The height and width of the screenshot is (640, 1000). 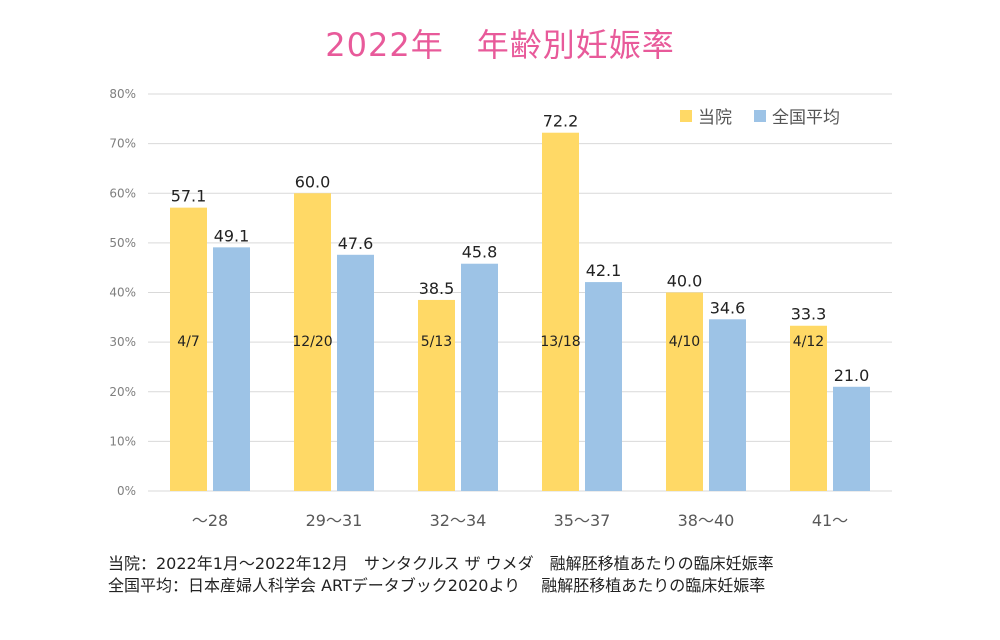 What do you see at coordinates (685, 281) in the screenshot?
I see `data-label-hospital: 40.0` at bounding box center [685, 281].